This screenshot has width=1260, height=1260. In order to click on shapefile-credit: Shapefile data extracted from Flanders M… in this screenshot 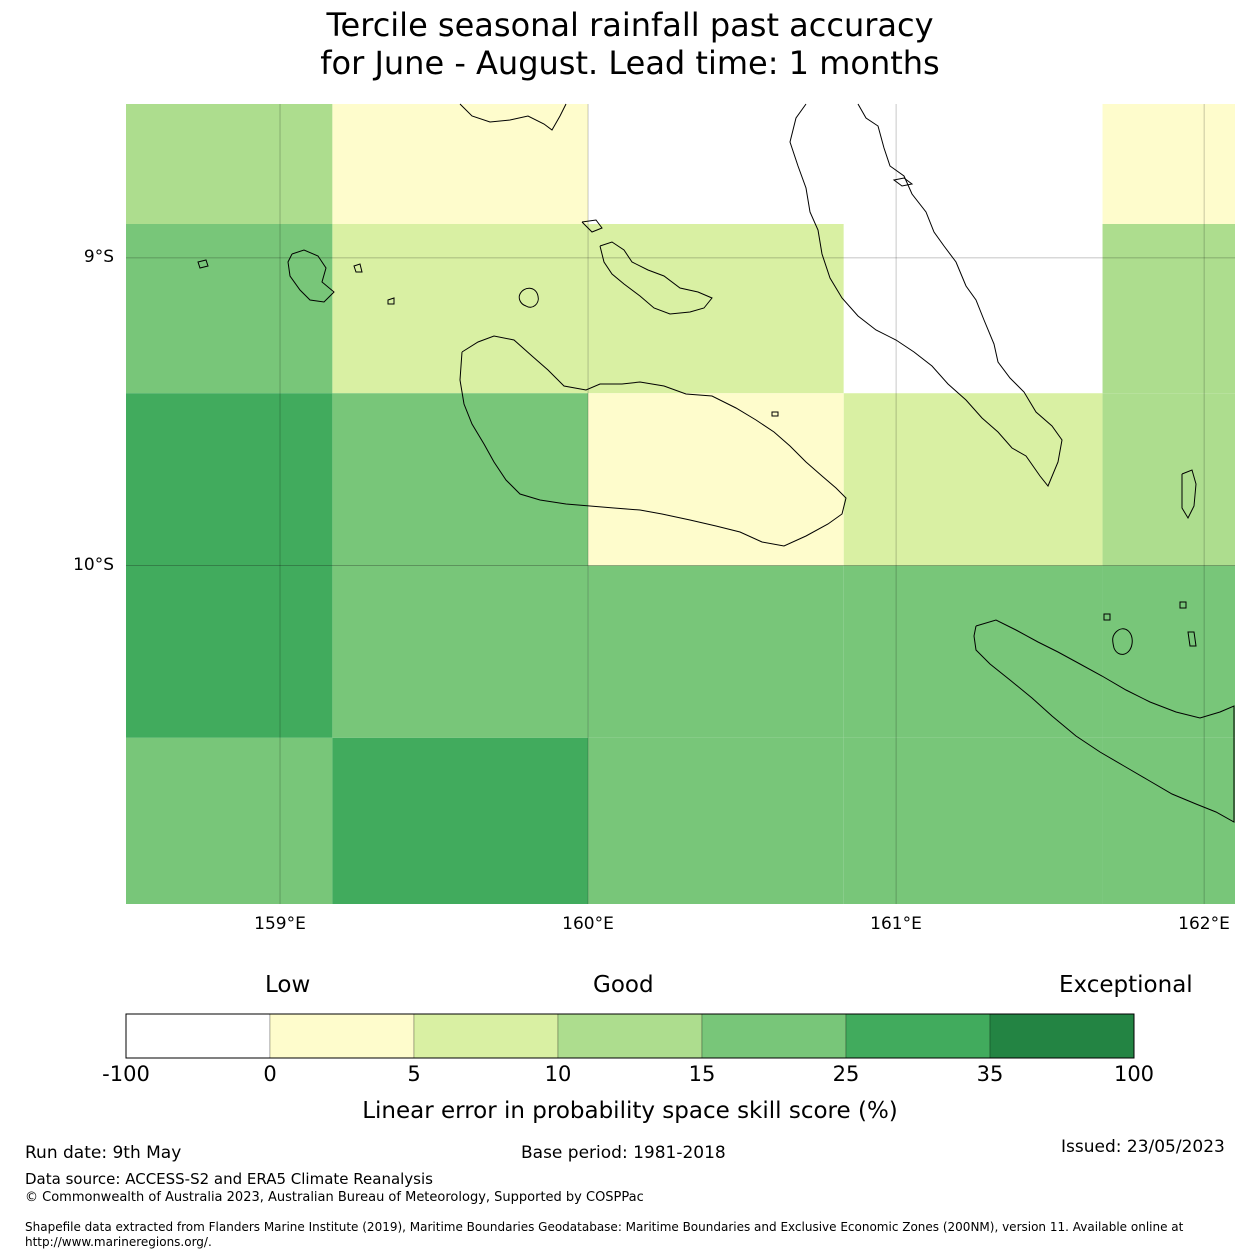, I will do `click(604, 1234)`.